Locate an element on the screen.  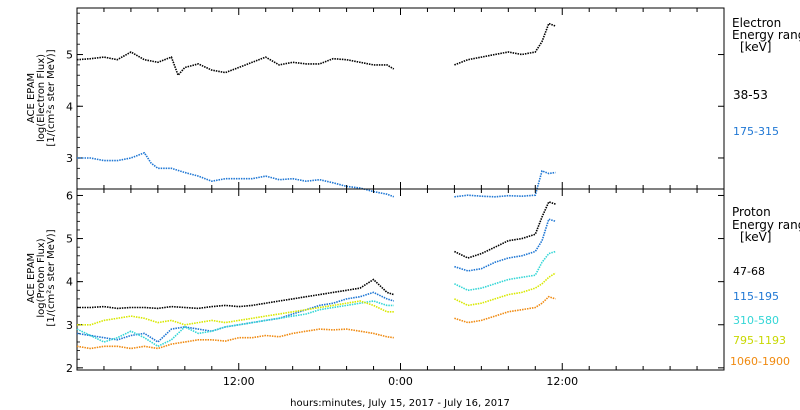
proton-ylabel-line-1: ACE EPAM is located at coordinates (31, 278).